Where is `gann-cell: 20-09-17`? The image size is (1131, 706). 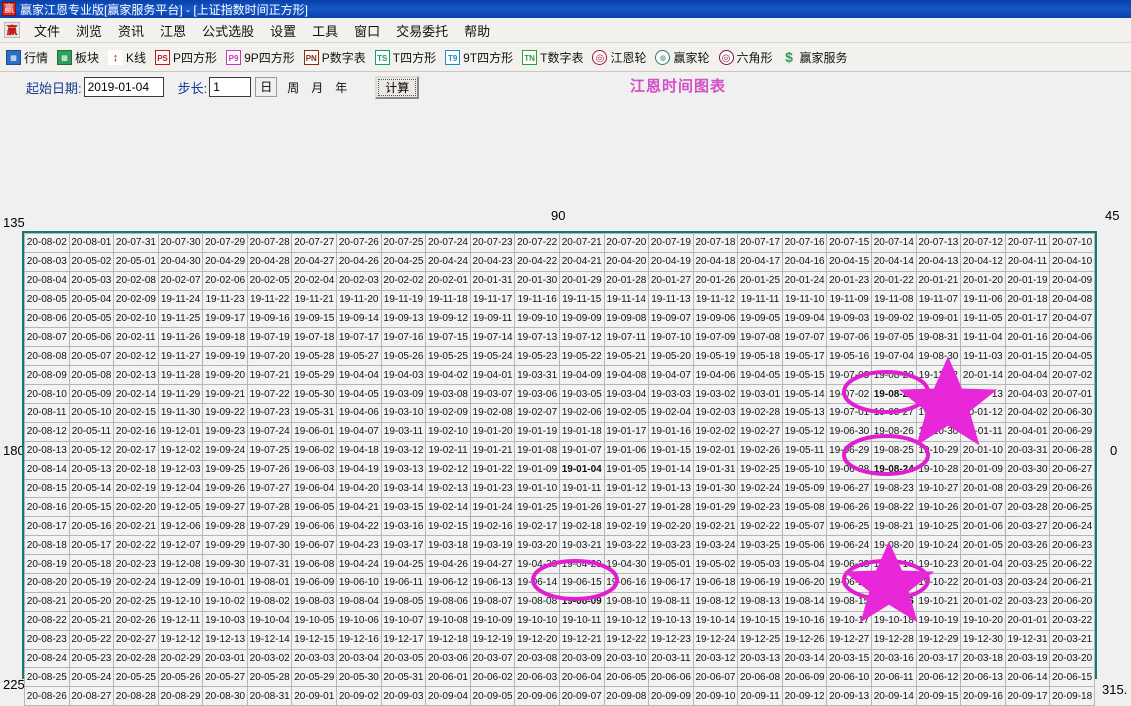
gann-cell: 20-09-17 is located at coordinates (1027, 696).